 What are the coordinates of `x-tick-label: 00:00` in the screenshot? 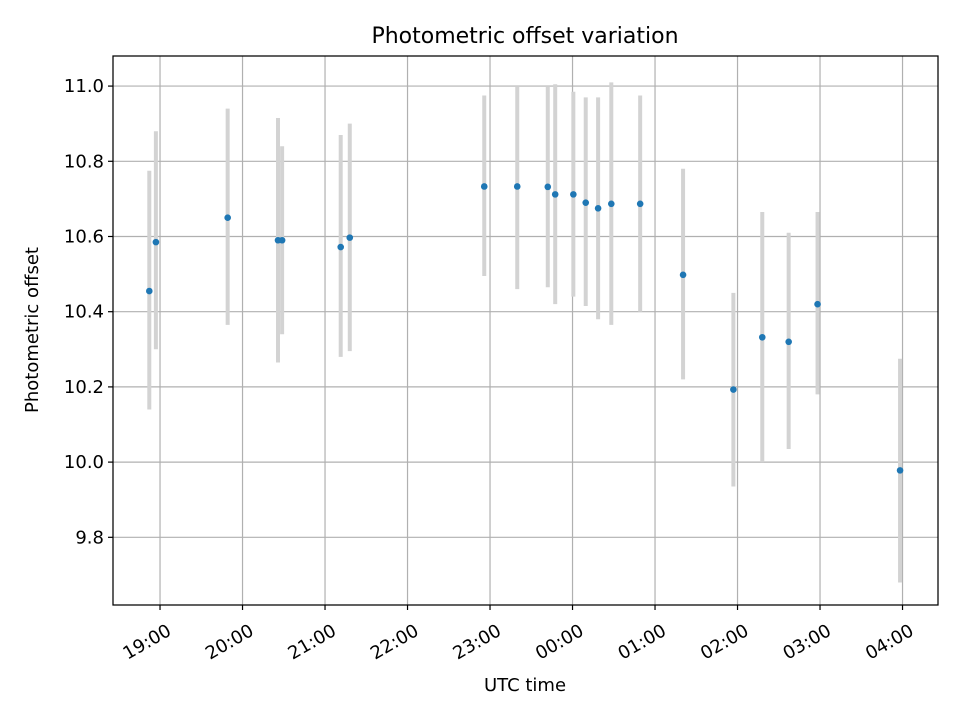 It's located at (559, 642).